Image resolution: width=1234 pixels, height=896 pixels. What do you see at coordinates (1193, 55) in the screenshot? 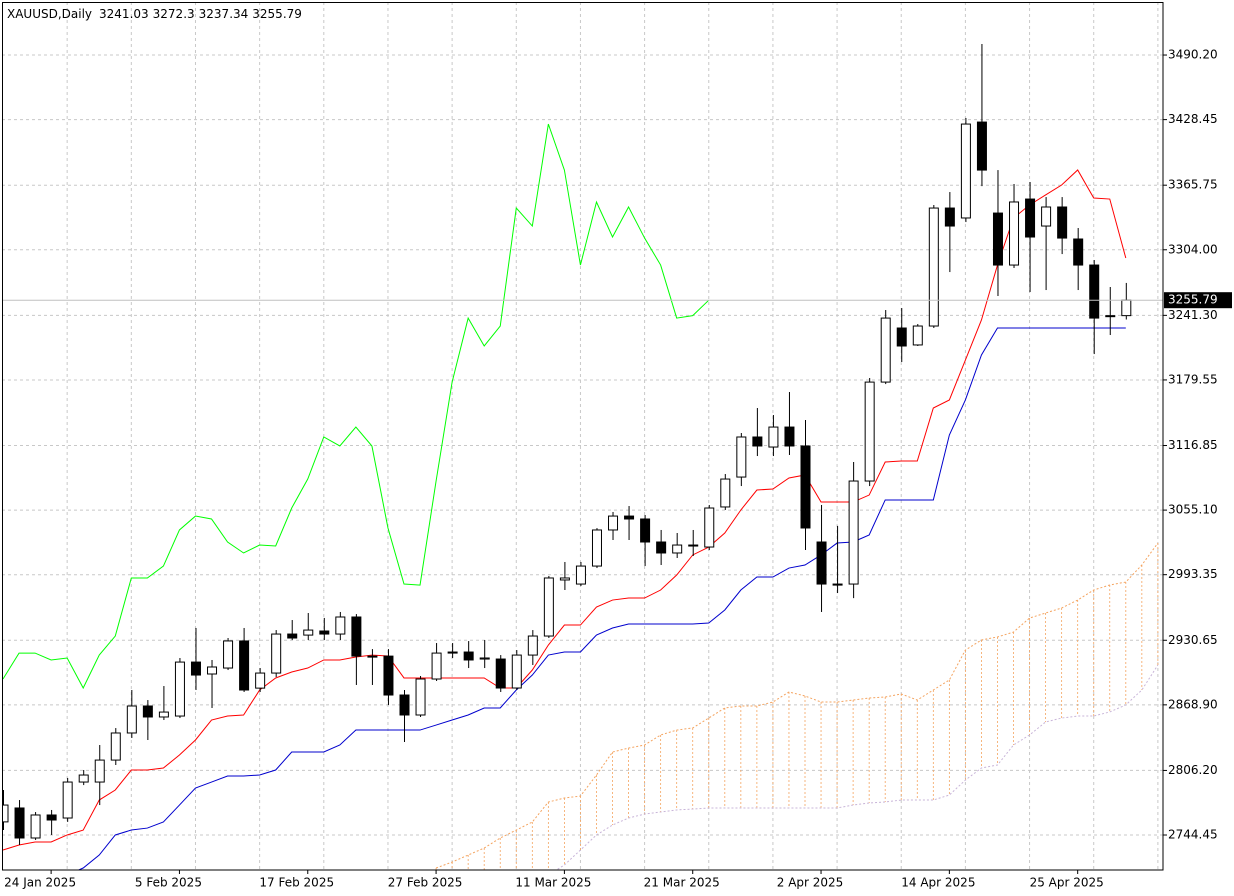
I see `y-tick-label: 3490.20` at bounding box center [1193, 55].